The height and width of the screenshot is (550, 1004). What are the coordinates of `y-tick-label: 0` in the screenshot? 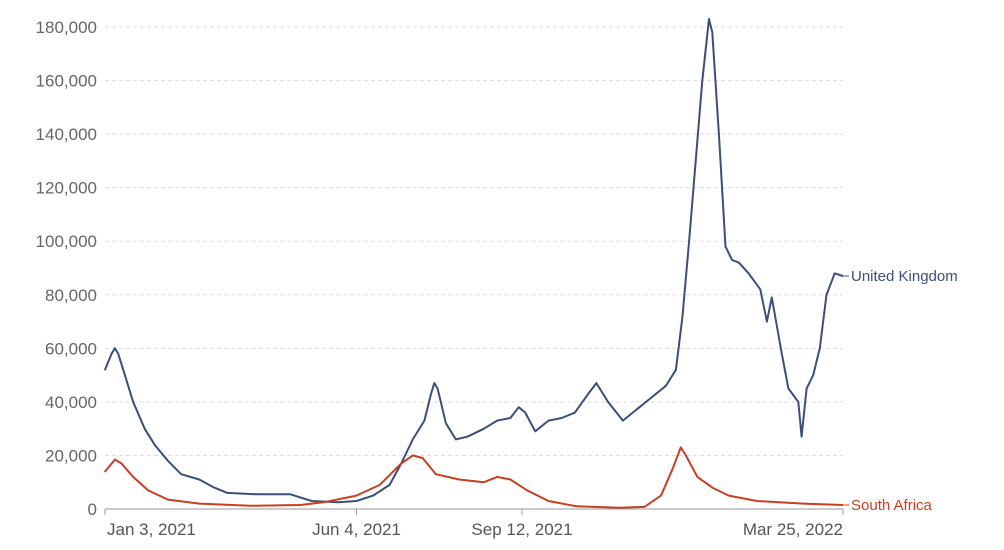 It's located at (92, 509).